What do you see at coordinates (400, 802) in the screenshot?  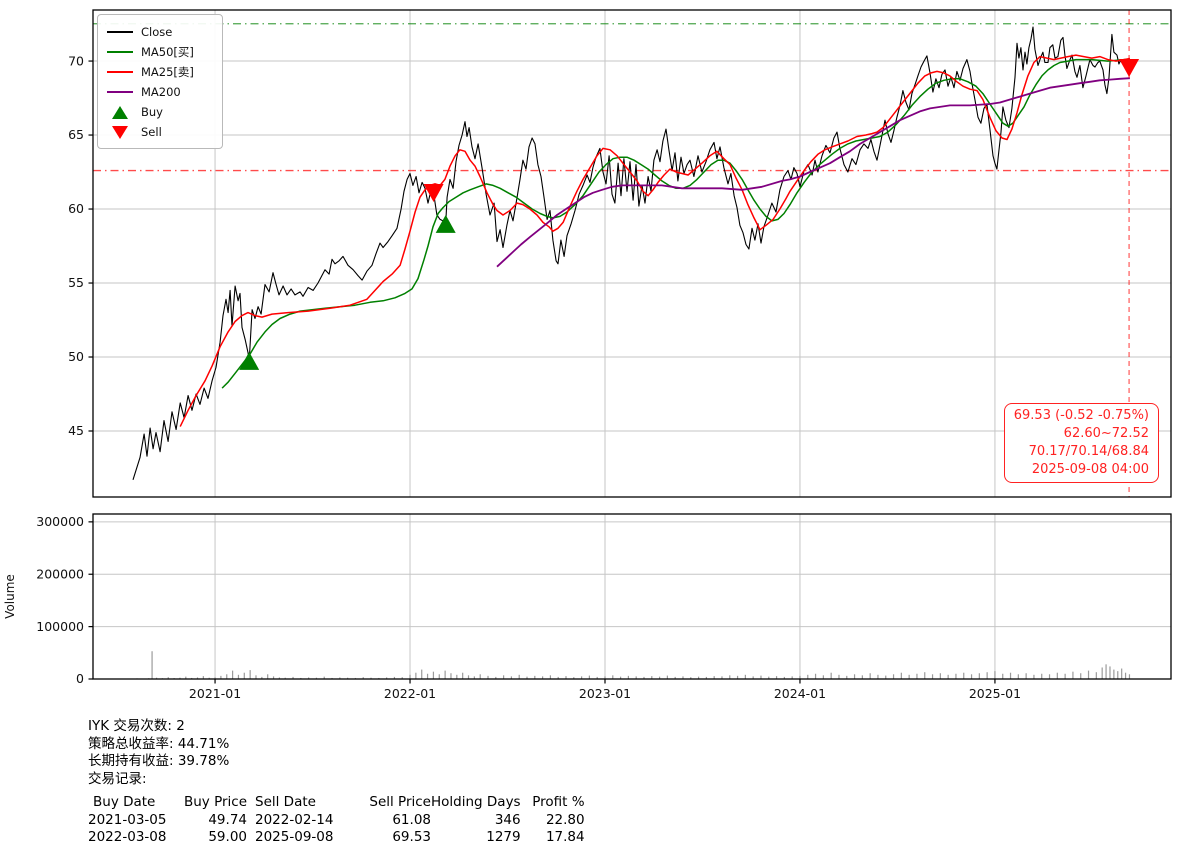 I see `col-sell-price: Sell Price` at bounding box center [400, 802].